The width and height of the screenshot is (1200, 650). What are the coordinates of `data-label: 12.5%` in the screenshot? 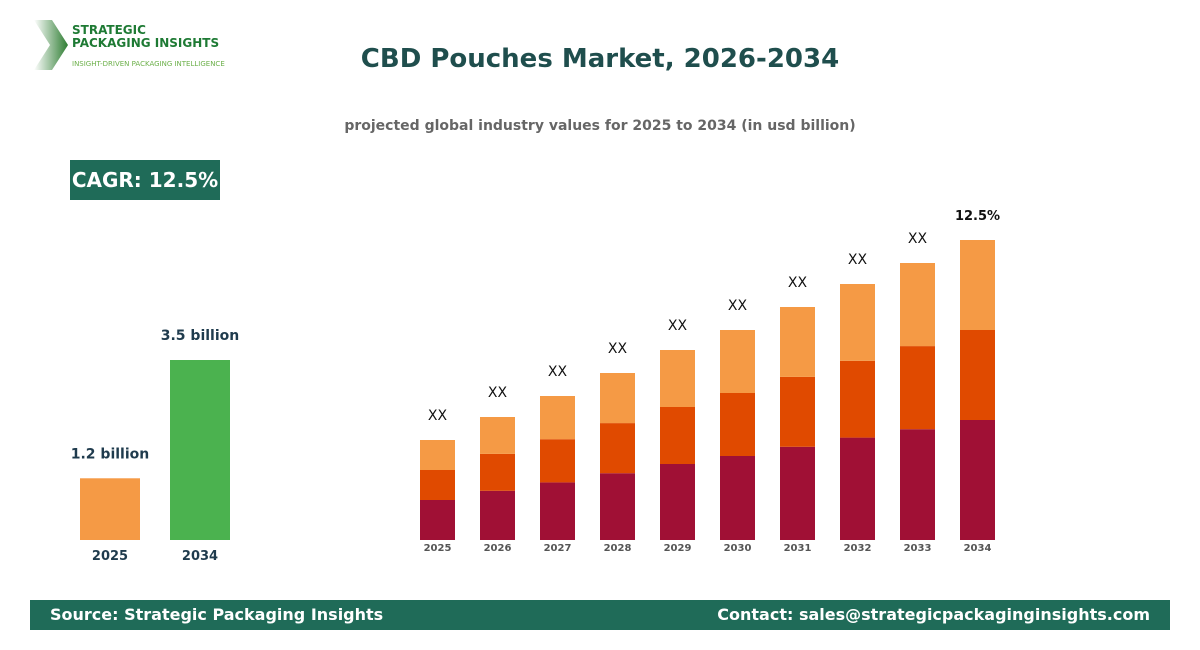 It's located at (977, 216).